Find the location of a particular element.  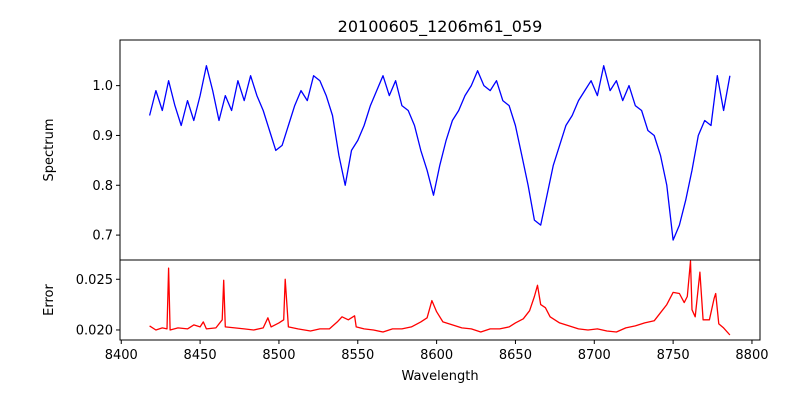

y-tick-label: 0.9 is located at coordinates (102, 136).